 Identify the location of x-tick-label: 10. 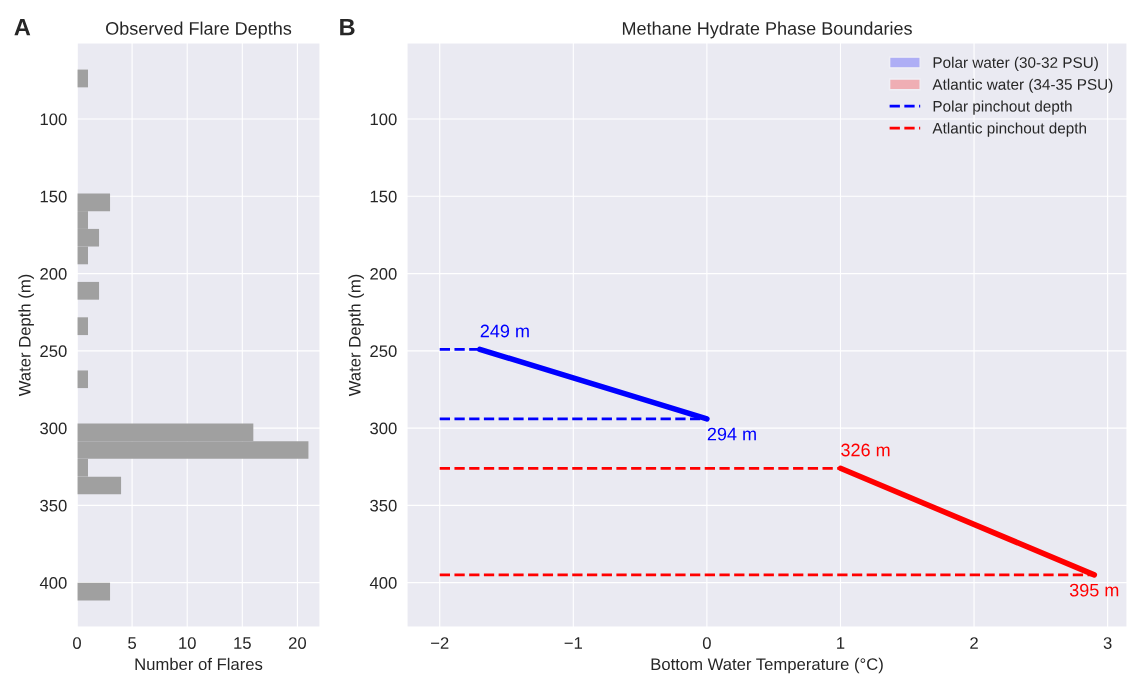
(187, 643).